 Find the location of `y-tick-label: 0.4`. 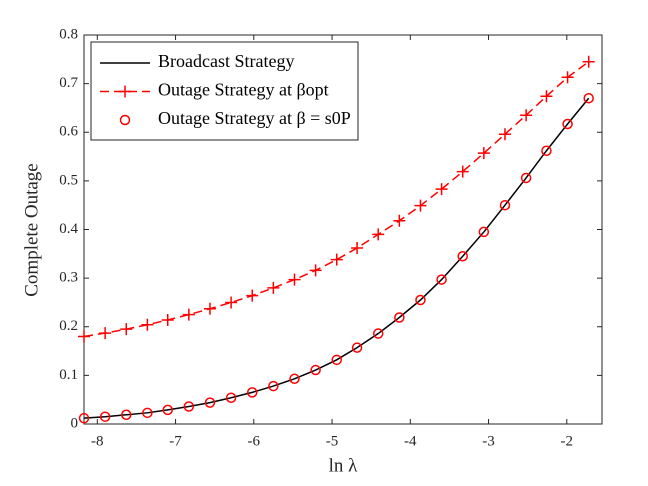

y-tick-label: 0.4 is located at coordinates (68, 229).